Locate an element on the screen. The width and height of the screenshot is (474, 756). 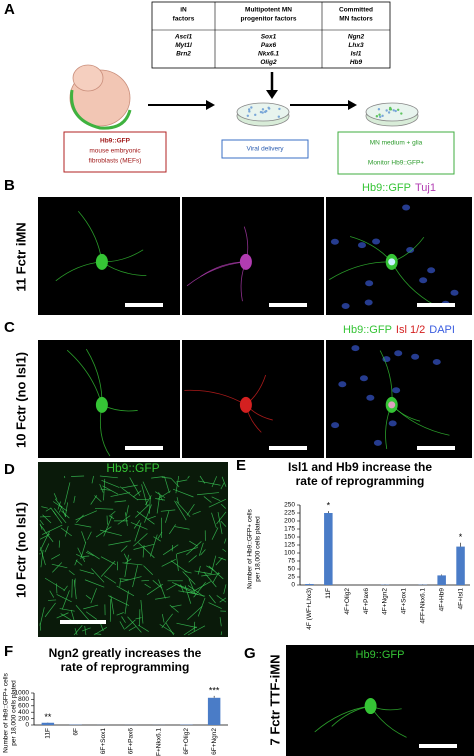
x-tick-label: 11F is located at coordinates (48, 733).